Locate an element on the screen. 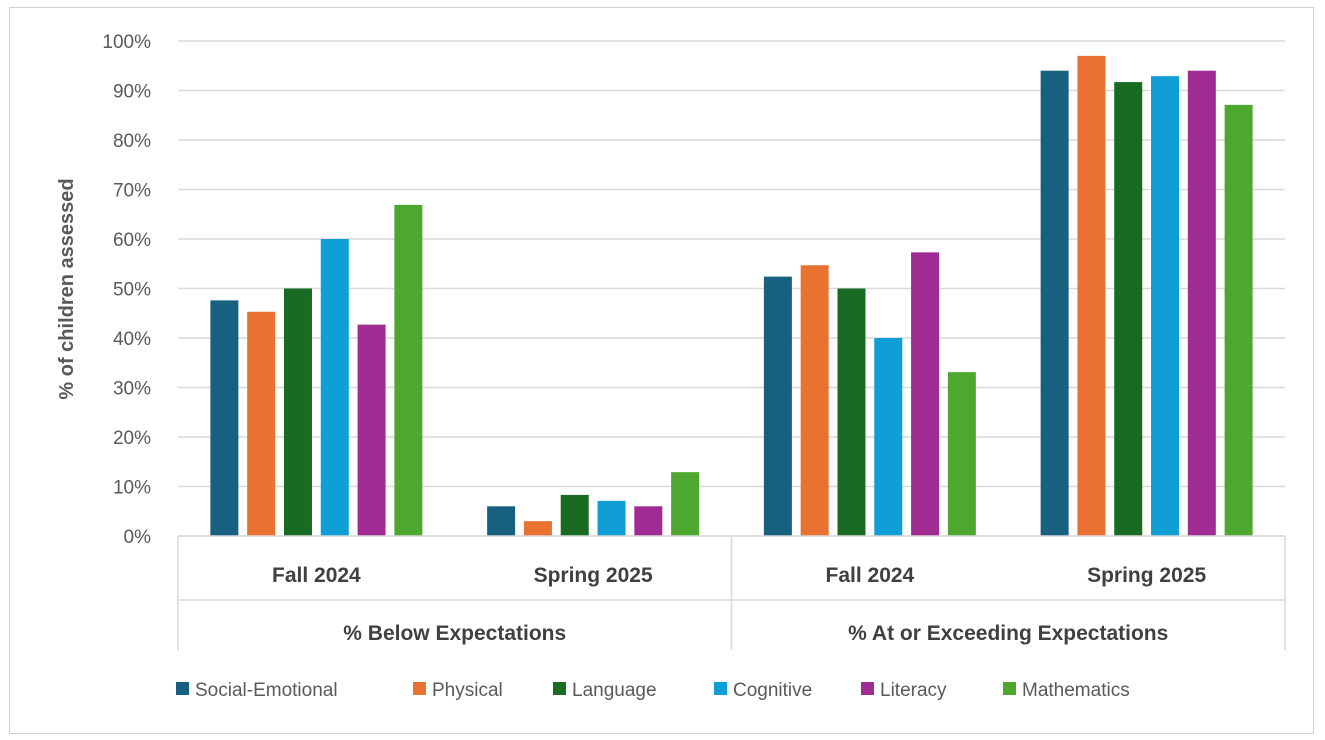  y-tick-label: 60% is located at coordinates (132, 240).